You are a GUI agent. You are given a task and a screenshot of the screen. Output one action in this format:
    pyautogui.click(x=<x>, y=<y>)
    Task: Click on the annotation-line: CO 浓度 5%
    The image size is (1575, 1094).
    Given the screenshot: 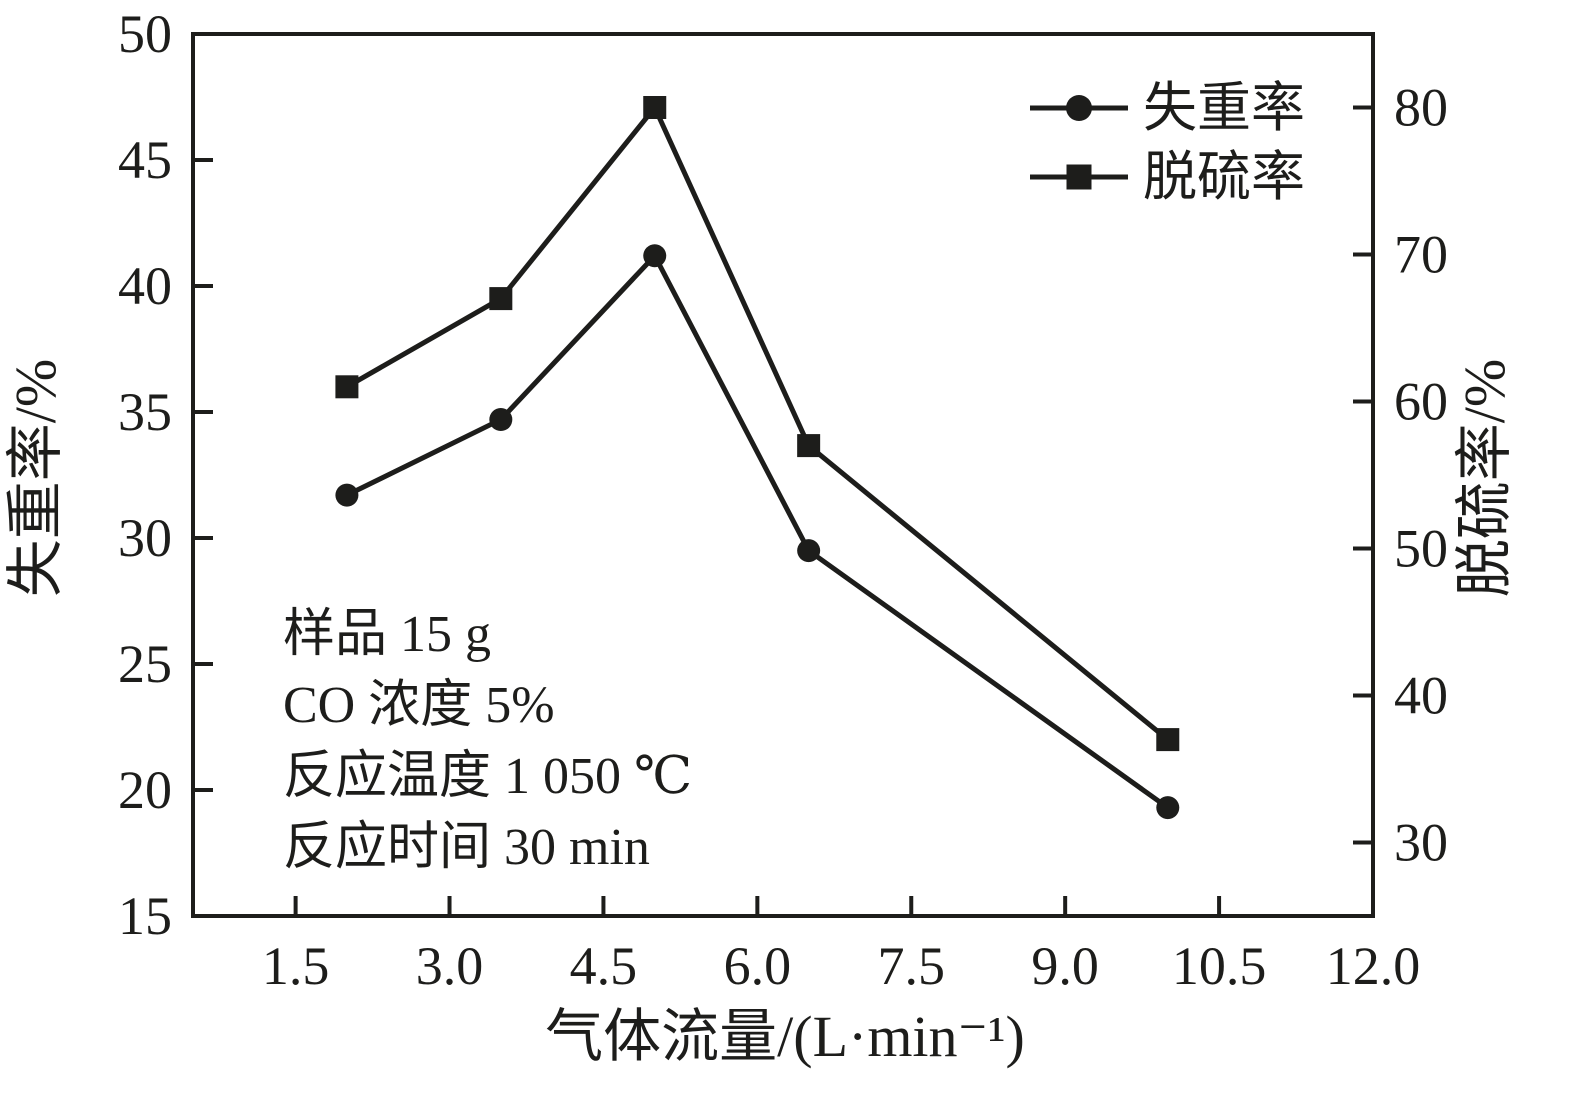 What is the action you would take?
    pyautogui.click(x=419, y=705)
    